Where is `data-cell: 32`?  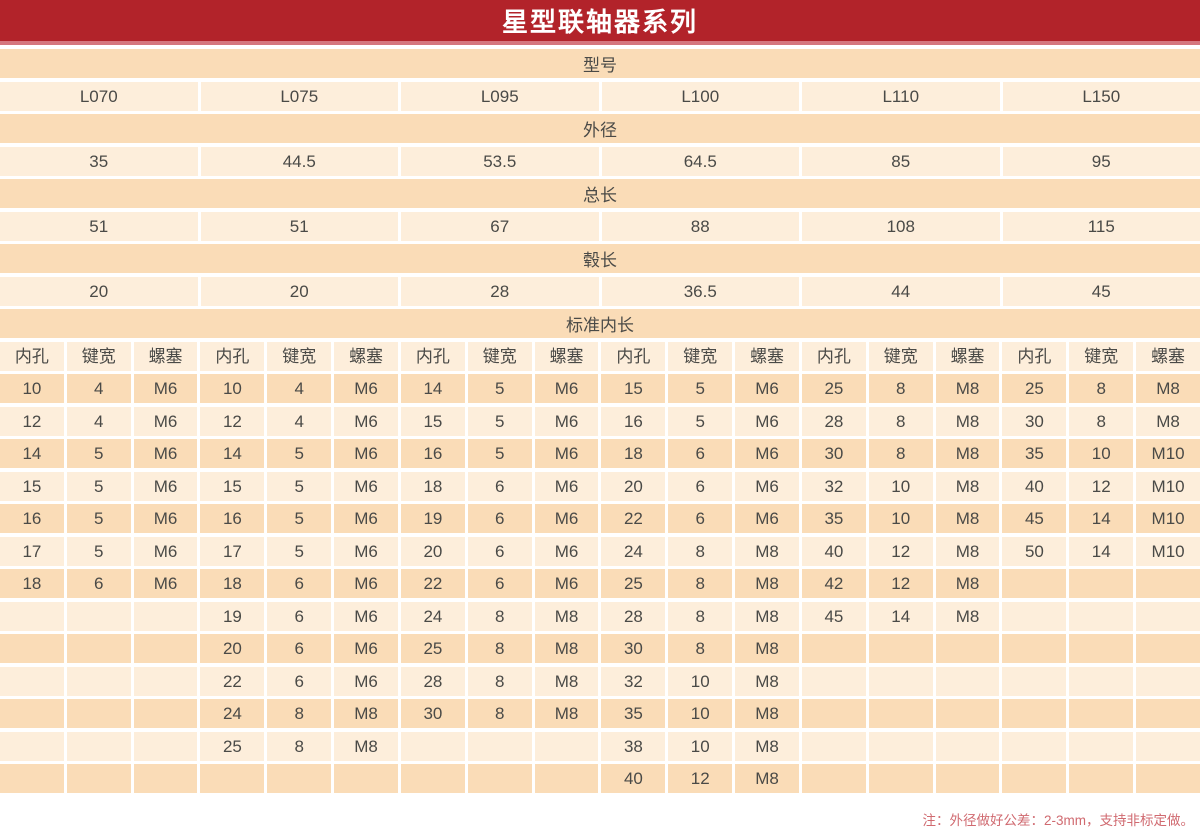 data-cell: 32 is located at coordinates (633, 681).